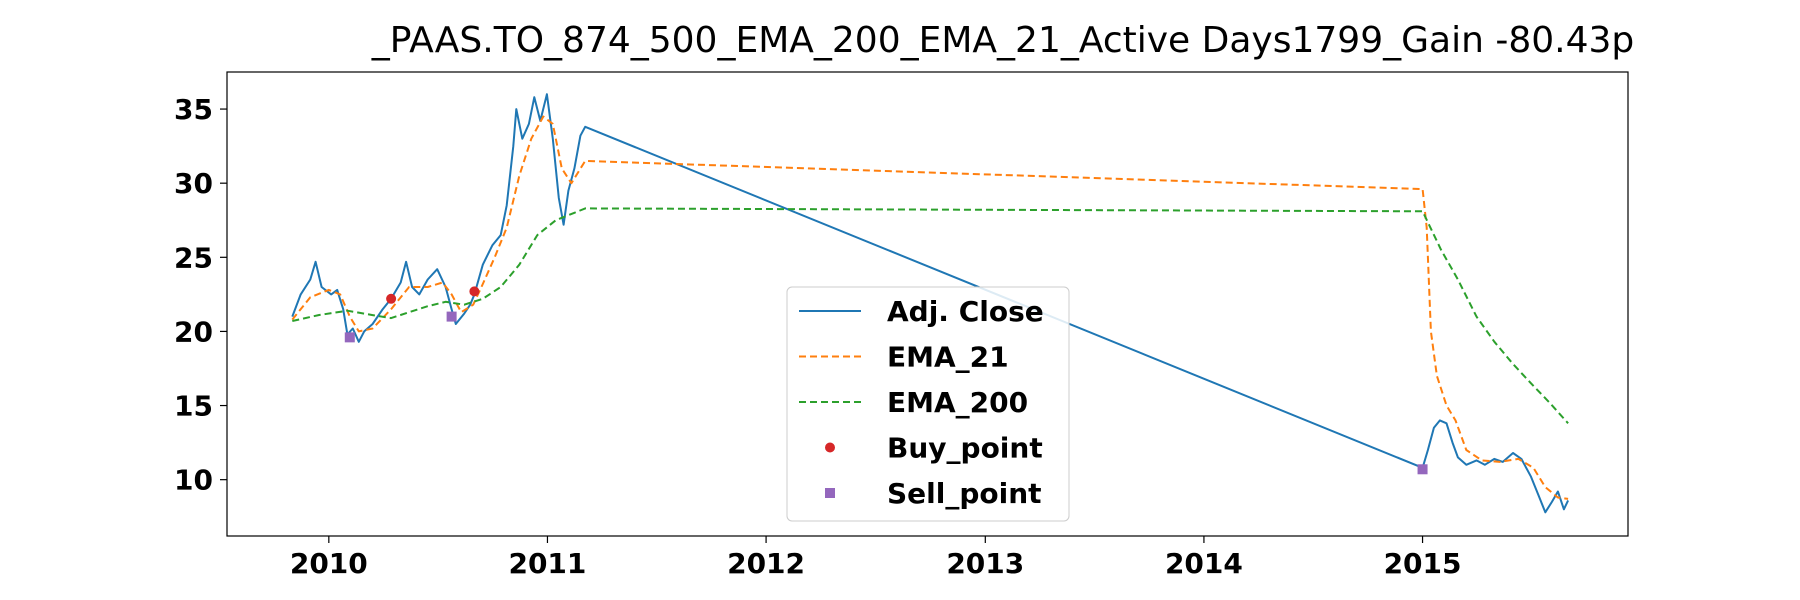 The width and height of the screenshot is (1800, 600). I want to click on legend-label-2: EMA_200, so click(957, 402).